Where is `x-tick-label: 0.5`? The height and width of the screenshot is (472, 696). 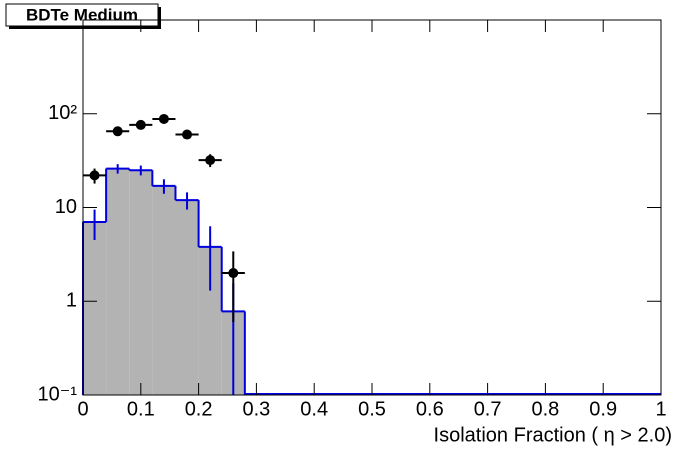 x-tick-label: 0.5 is located at coordinates (372, 409).